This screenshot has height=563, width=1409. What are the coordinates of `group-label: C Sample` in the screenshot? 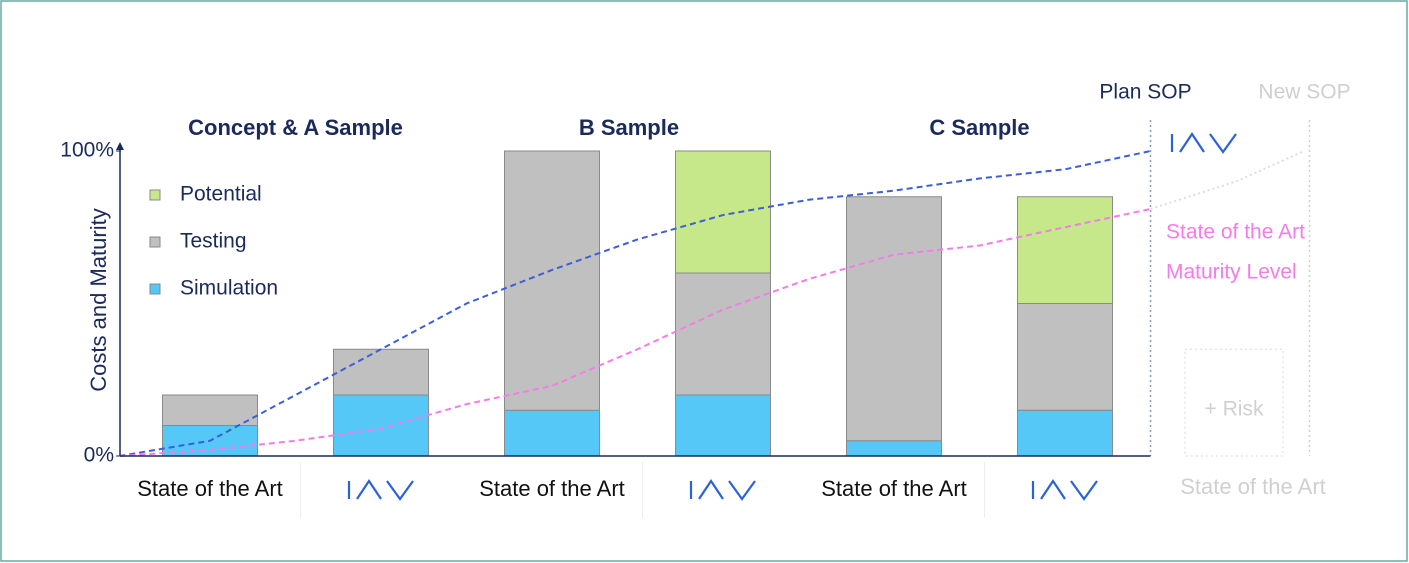 It's located at (979, 127).